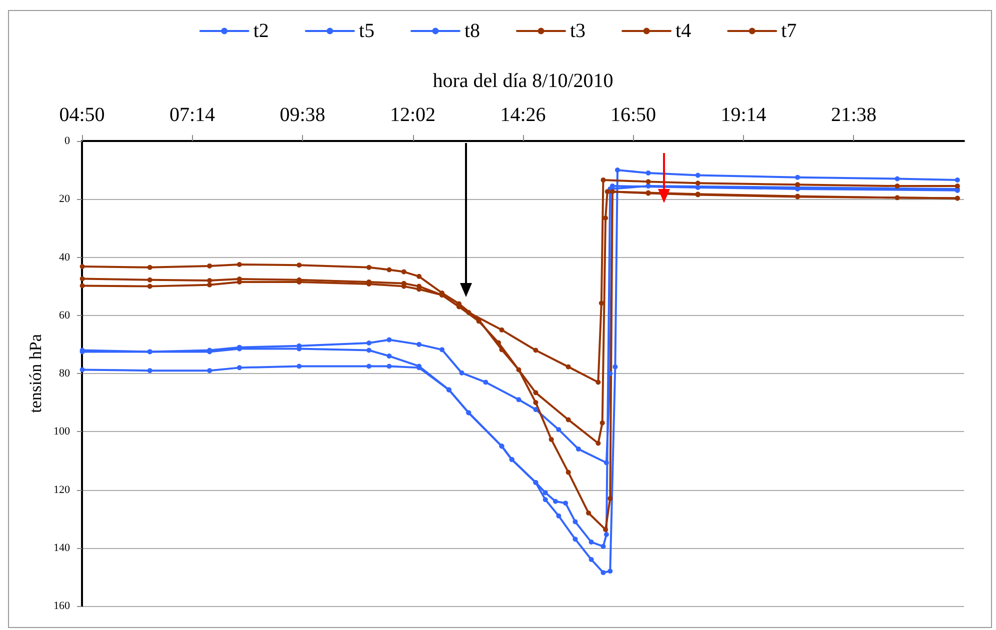  I want to click on legend-label: t2, so click(261, 31).